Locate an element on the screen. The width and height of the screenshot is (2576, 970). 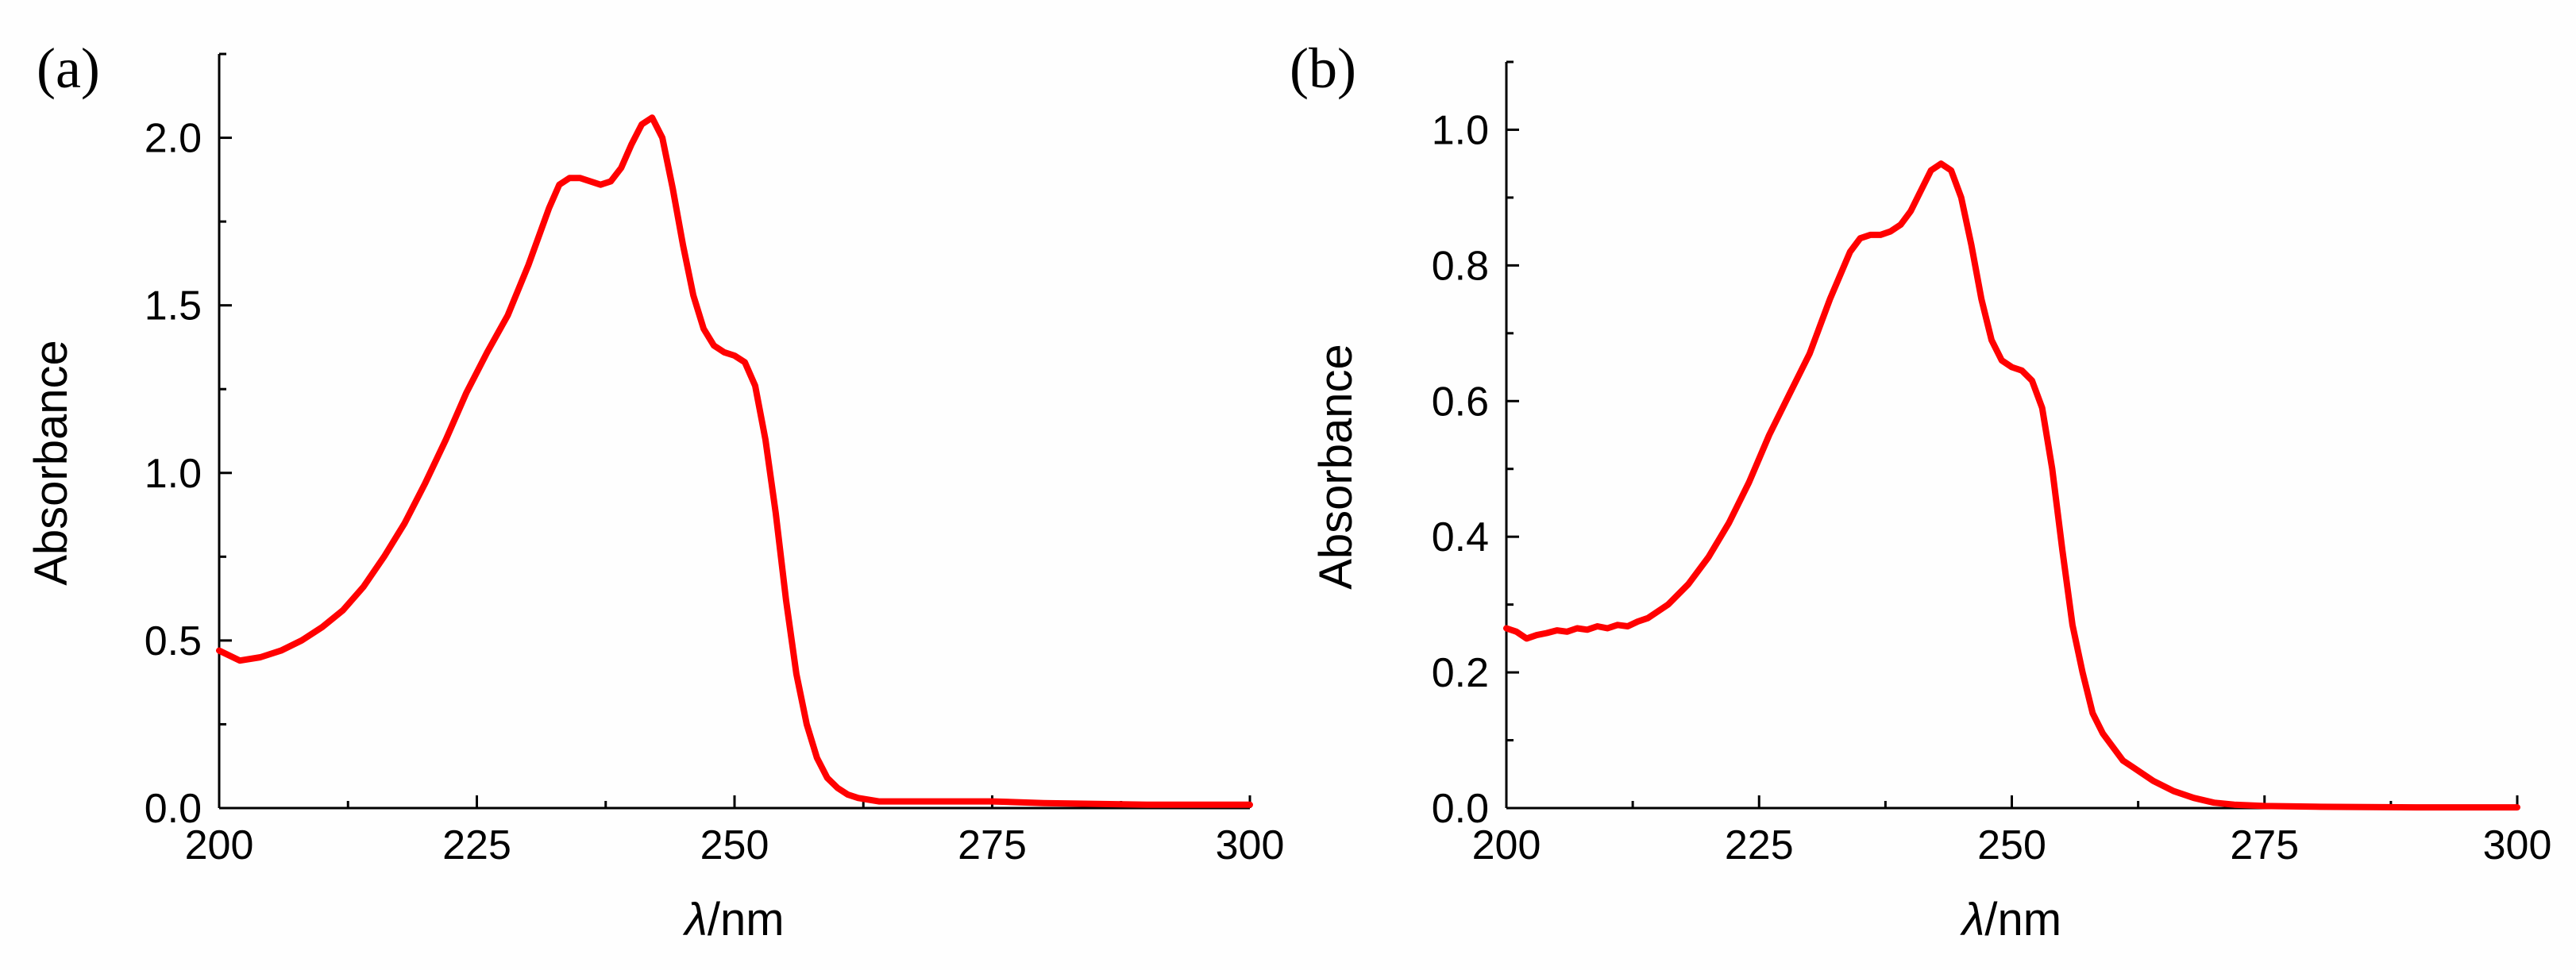
y-tick-label: 0.2 is located at coordinates (1460, 673).